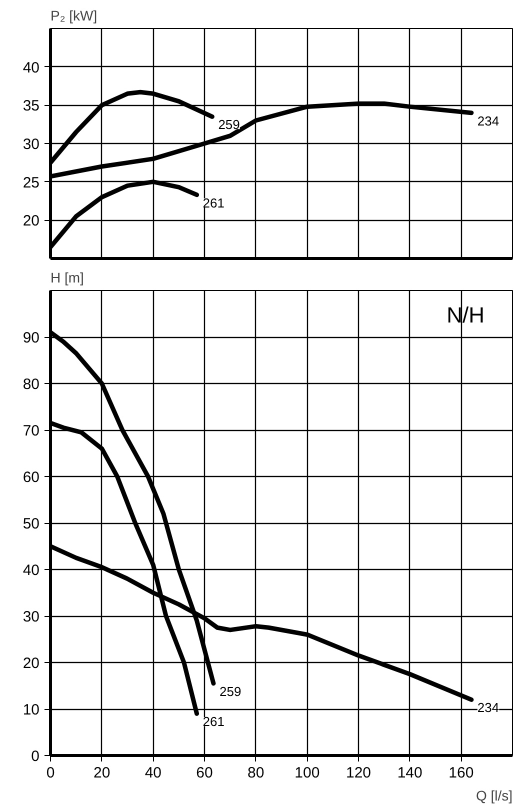 The width and height of the screenshot is (514, 812). I want to click on x-tick-label: 160, so click(461, 773).